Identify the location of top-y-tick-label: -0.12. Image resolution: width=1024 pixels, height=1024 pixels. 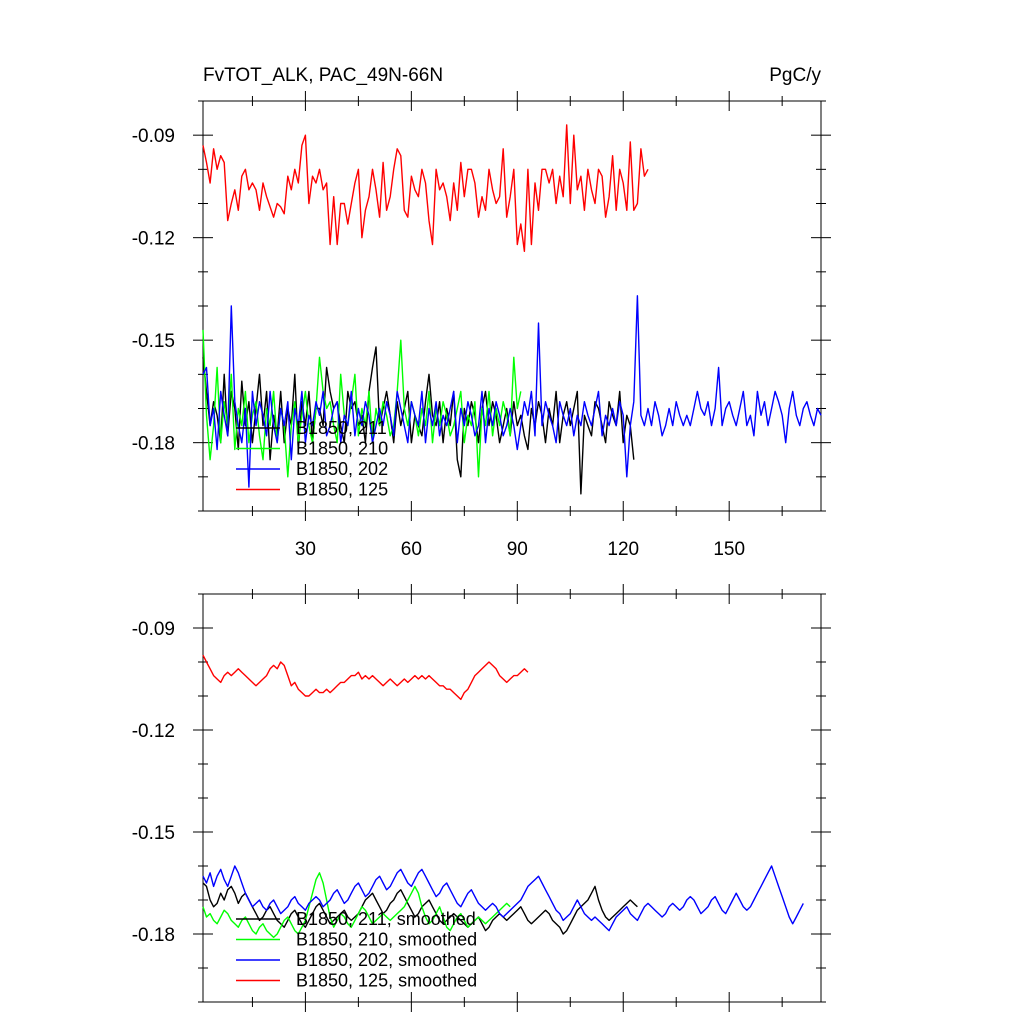
(153, 239).